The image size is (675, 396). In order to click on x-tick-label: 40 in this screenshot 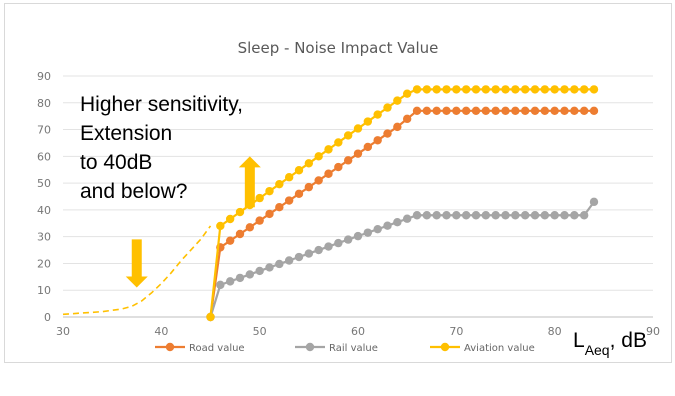, I will do `click(161, 331)`.